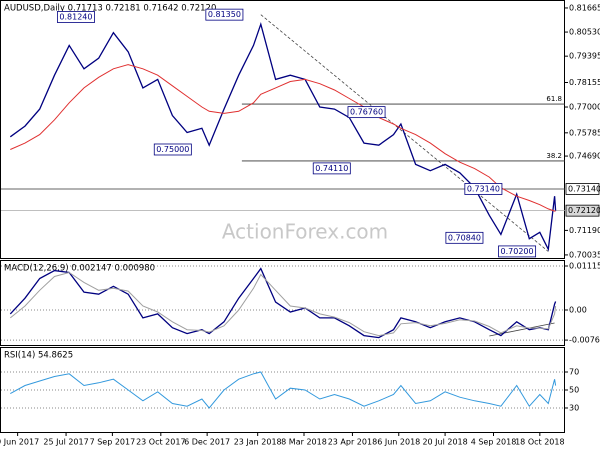 The height and width of the screenshot is (450, 600). Describe the element at coordinates (578, 309) in the screenshot. I see `y-tick-label: 0.00` at that location.